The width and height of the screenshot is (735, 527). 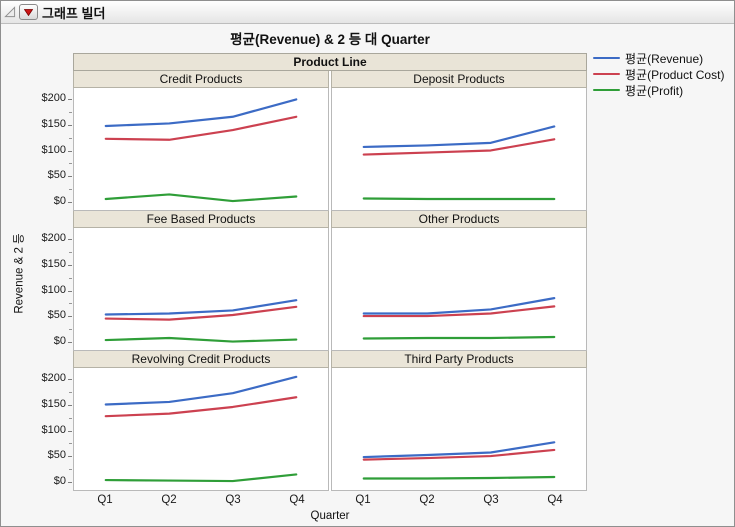 I want to click on x-axis-title: Quarter, so click(x=330, y=516).